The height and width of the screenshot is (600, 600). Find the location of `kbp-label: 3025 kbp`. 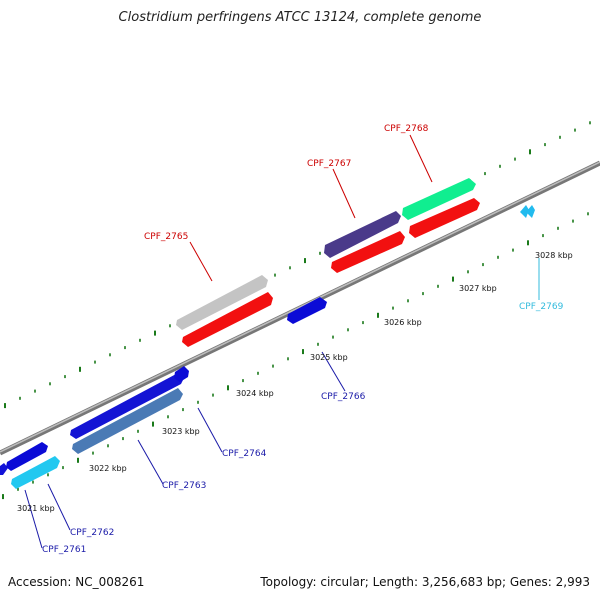

kbp-label: 3025 kbp is located at coordinates (329, 357).